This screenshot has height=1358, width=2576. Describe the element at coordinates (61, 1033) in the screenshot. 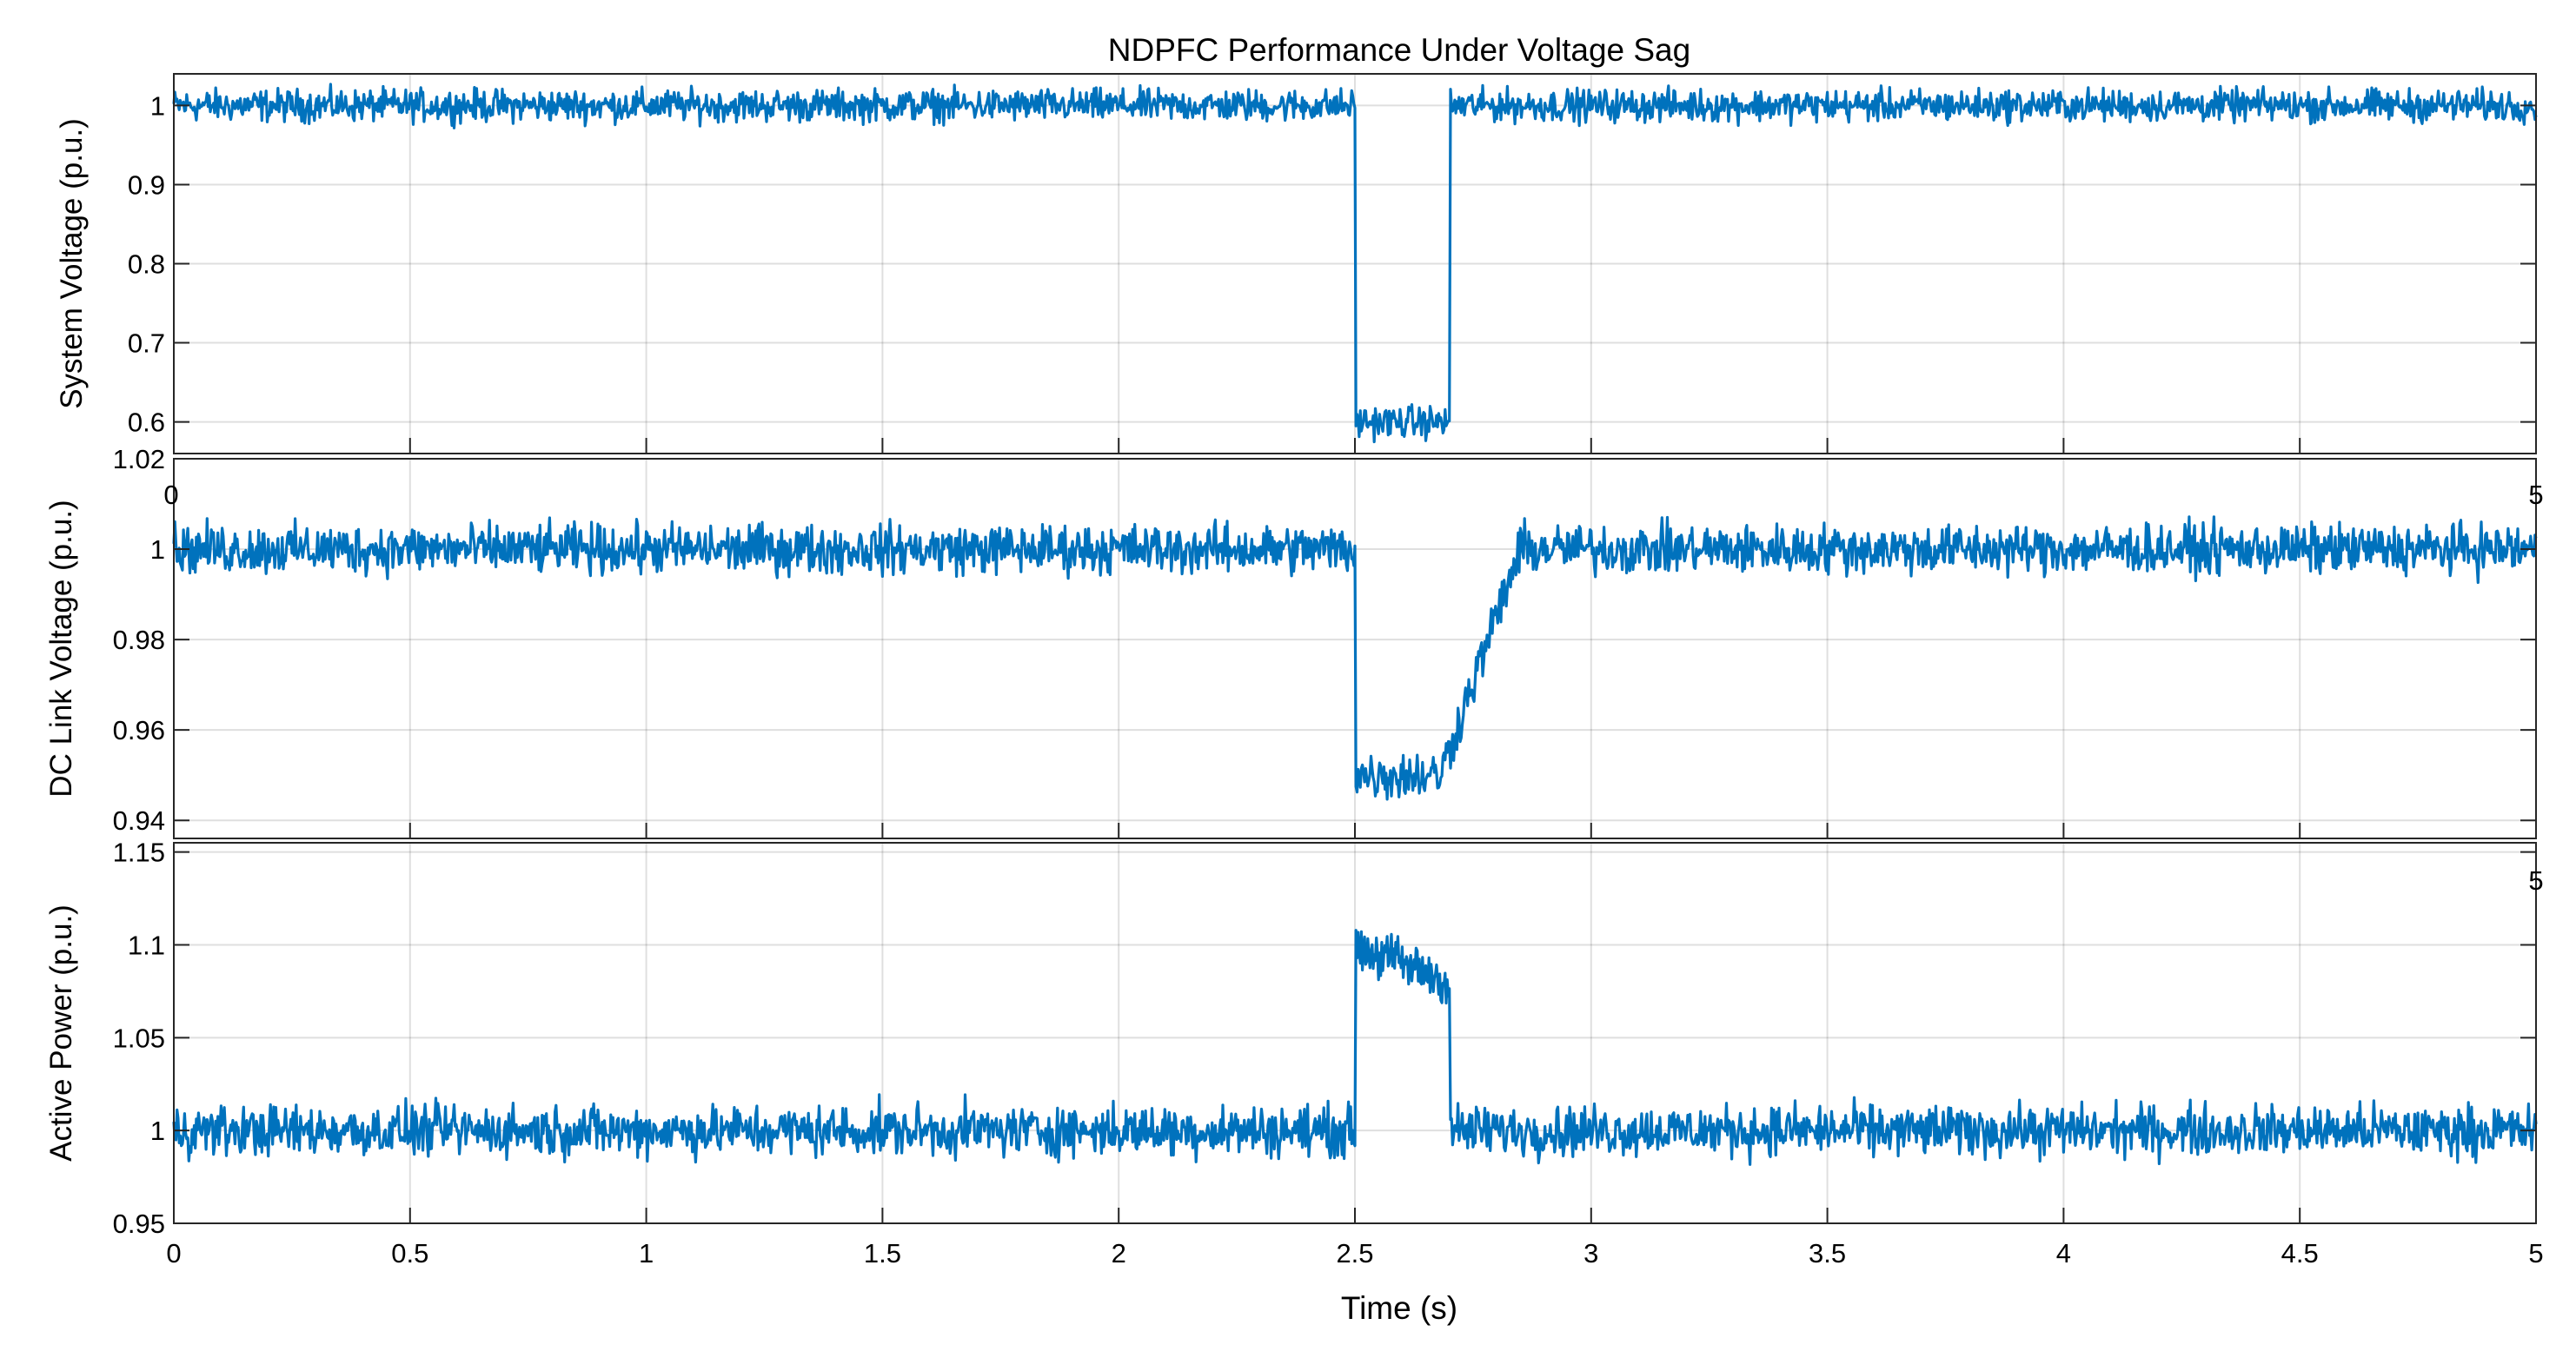

I see `y-axis-label: Active Power (p.u.)` at that location.